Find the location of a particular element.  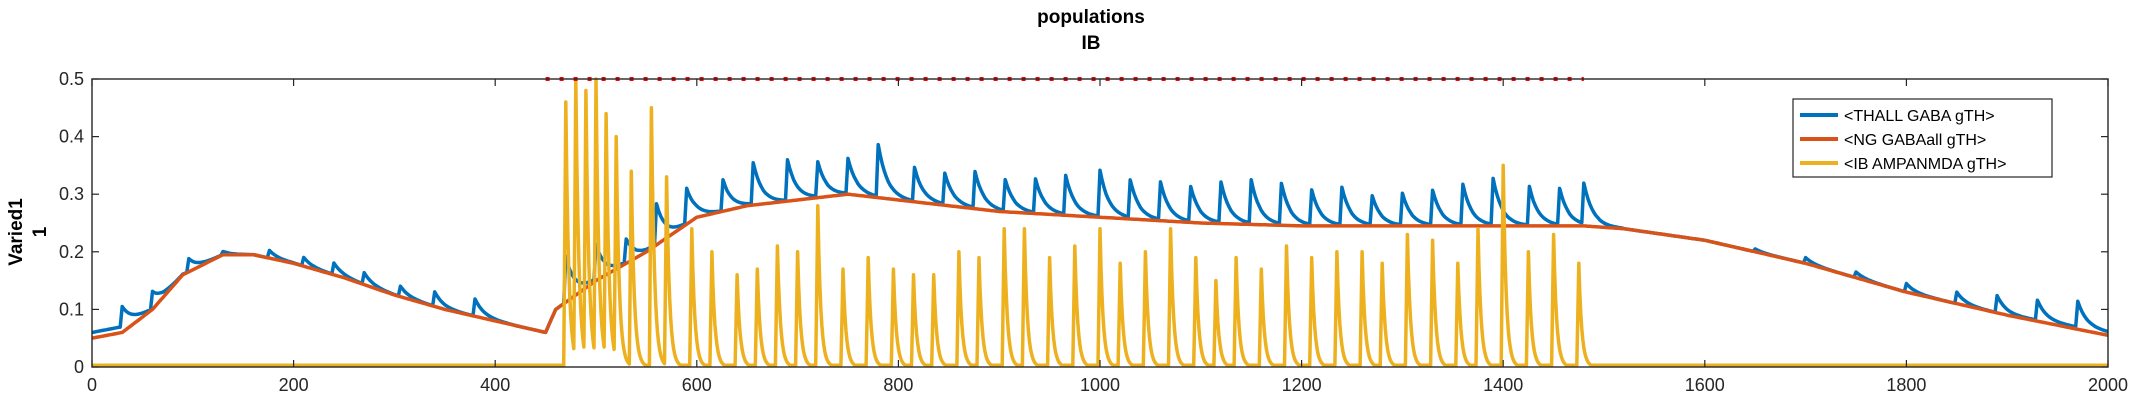

y-tick-label: 0 is located at coordinates (79, 367).